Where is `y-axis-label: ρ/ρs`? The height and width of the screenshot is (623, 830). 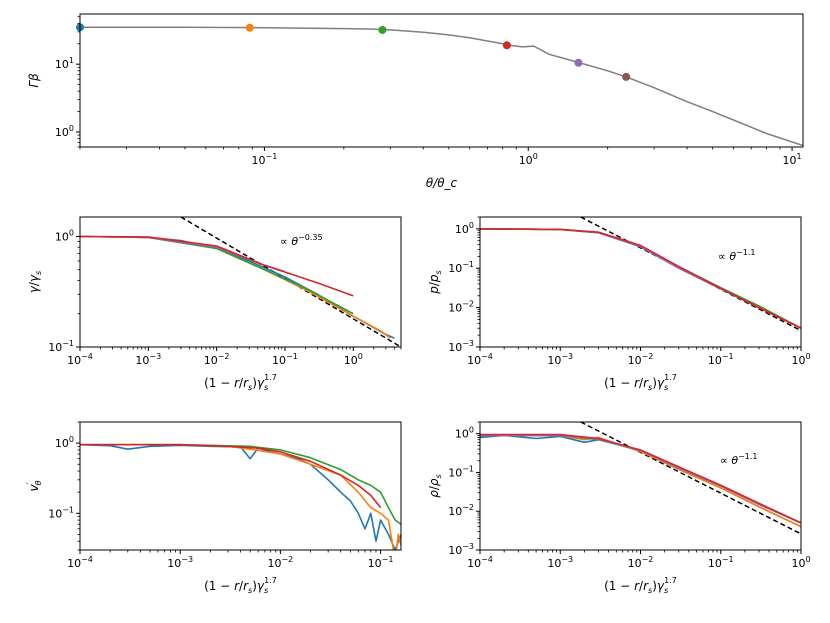 y-axis-label: ρ/ρs is located at coordinates (435, 485).